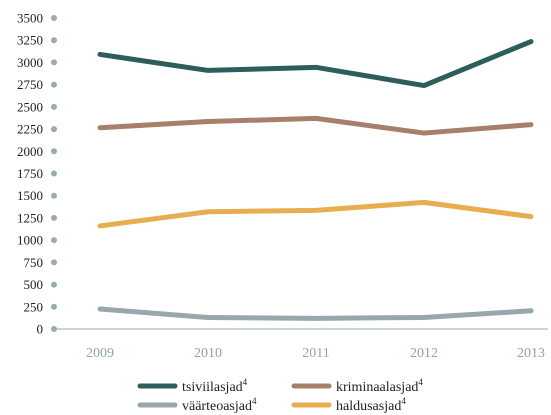  I want to click on x-tick-label: 2012, so click(424, 353).